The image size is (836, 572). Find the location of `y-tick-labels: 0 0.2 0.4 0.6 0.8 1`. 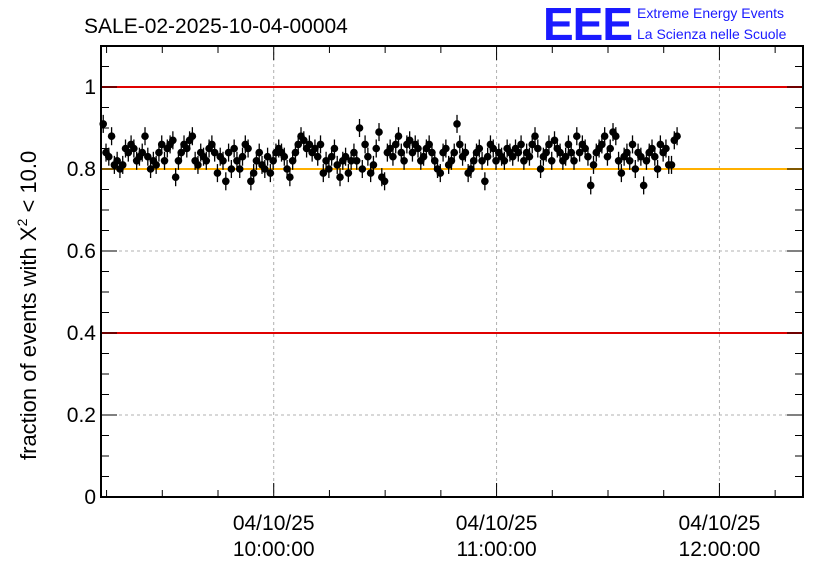

y-tick-labels: 0 0.2 0.4 0.6 0.8 1 is located at coordinates (82, 292).